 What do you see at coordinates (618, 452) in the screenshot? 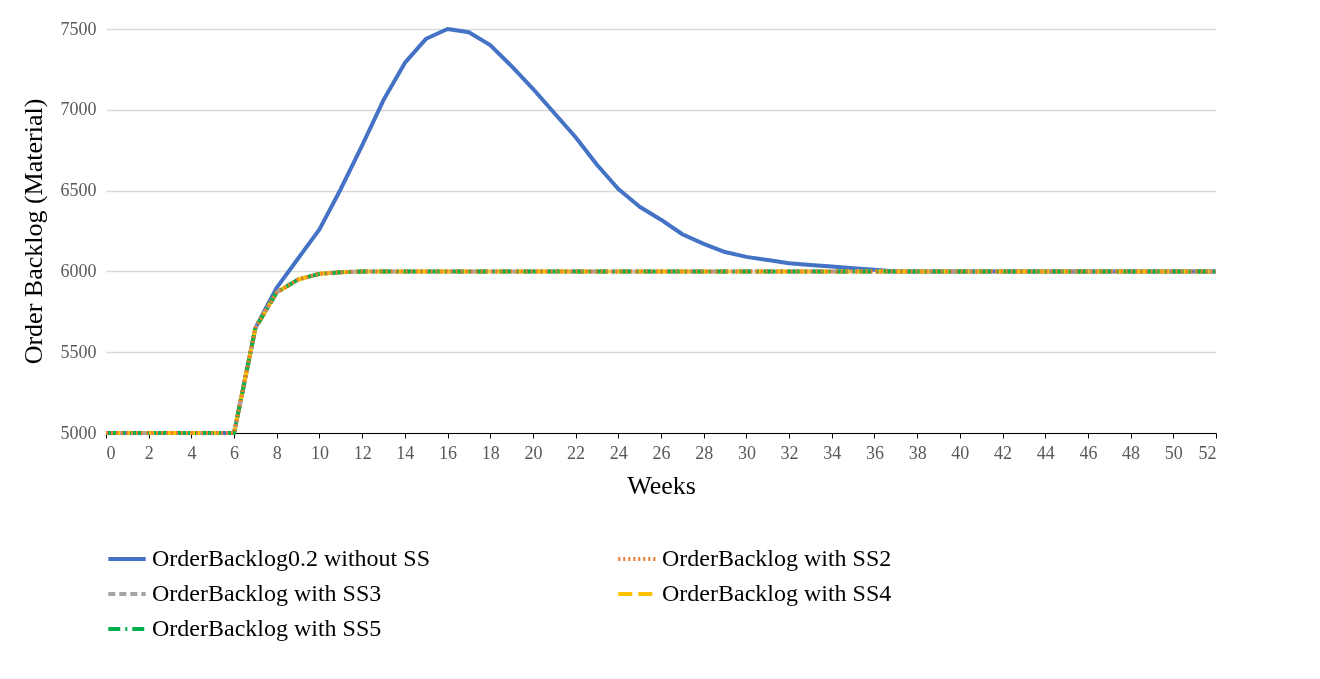
I see `x-tick-label: 24` at bounding box center [618, 452].